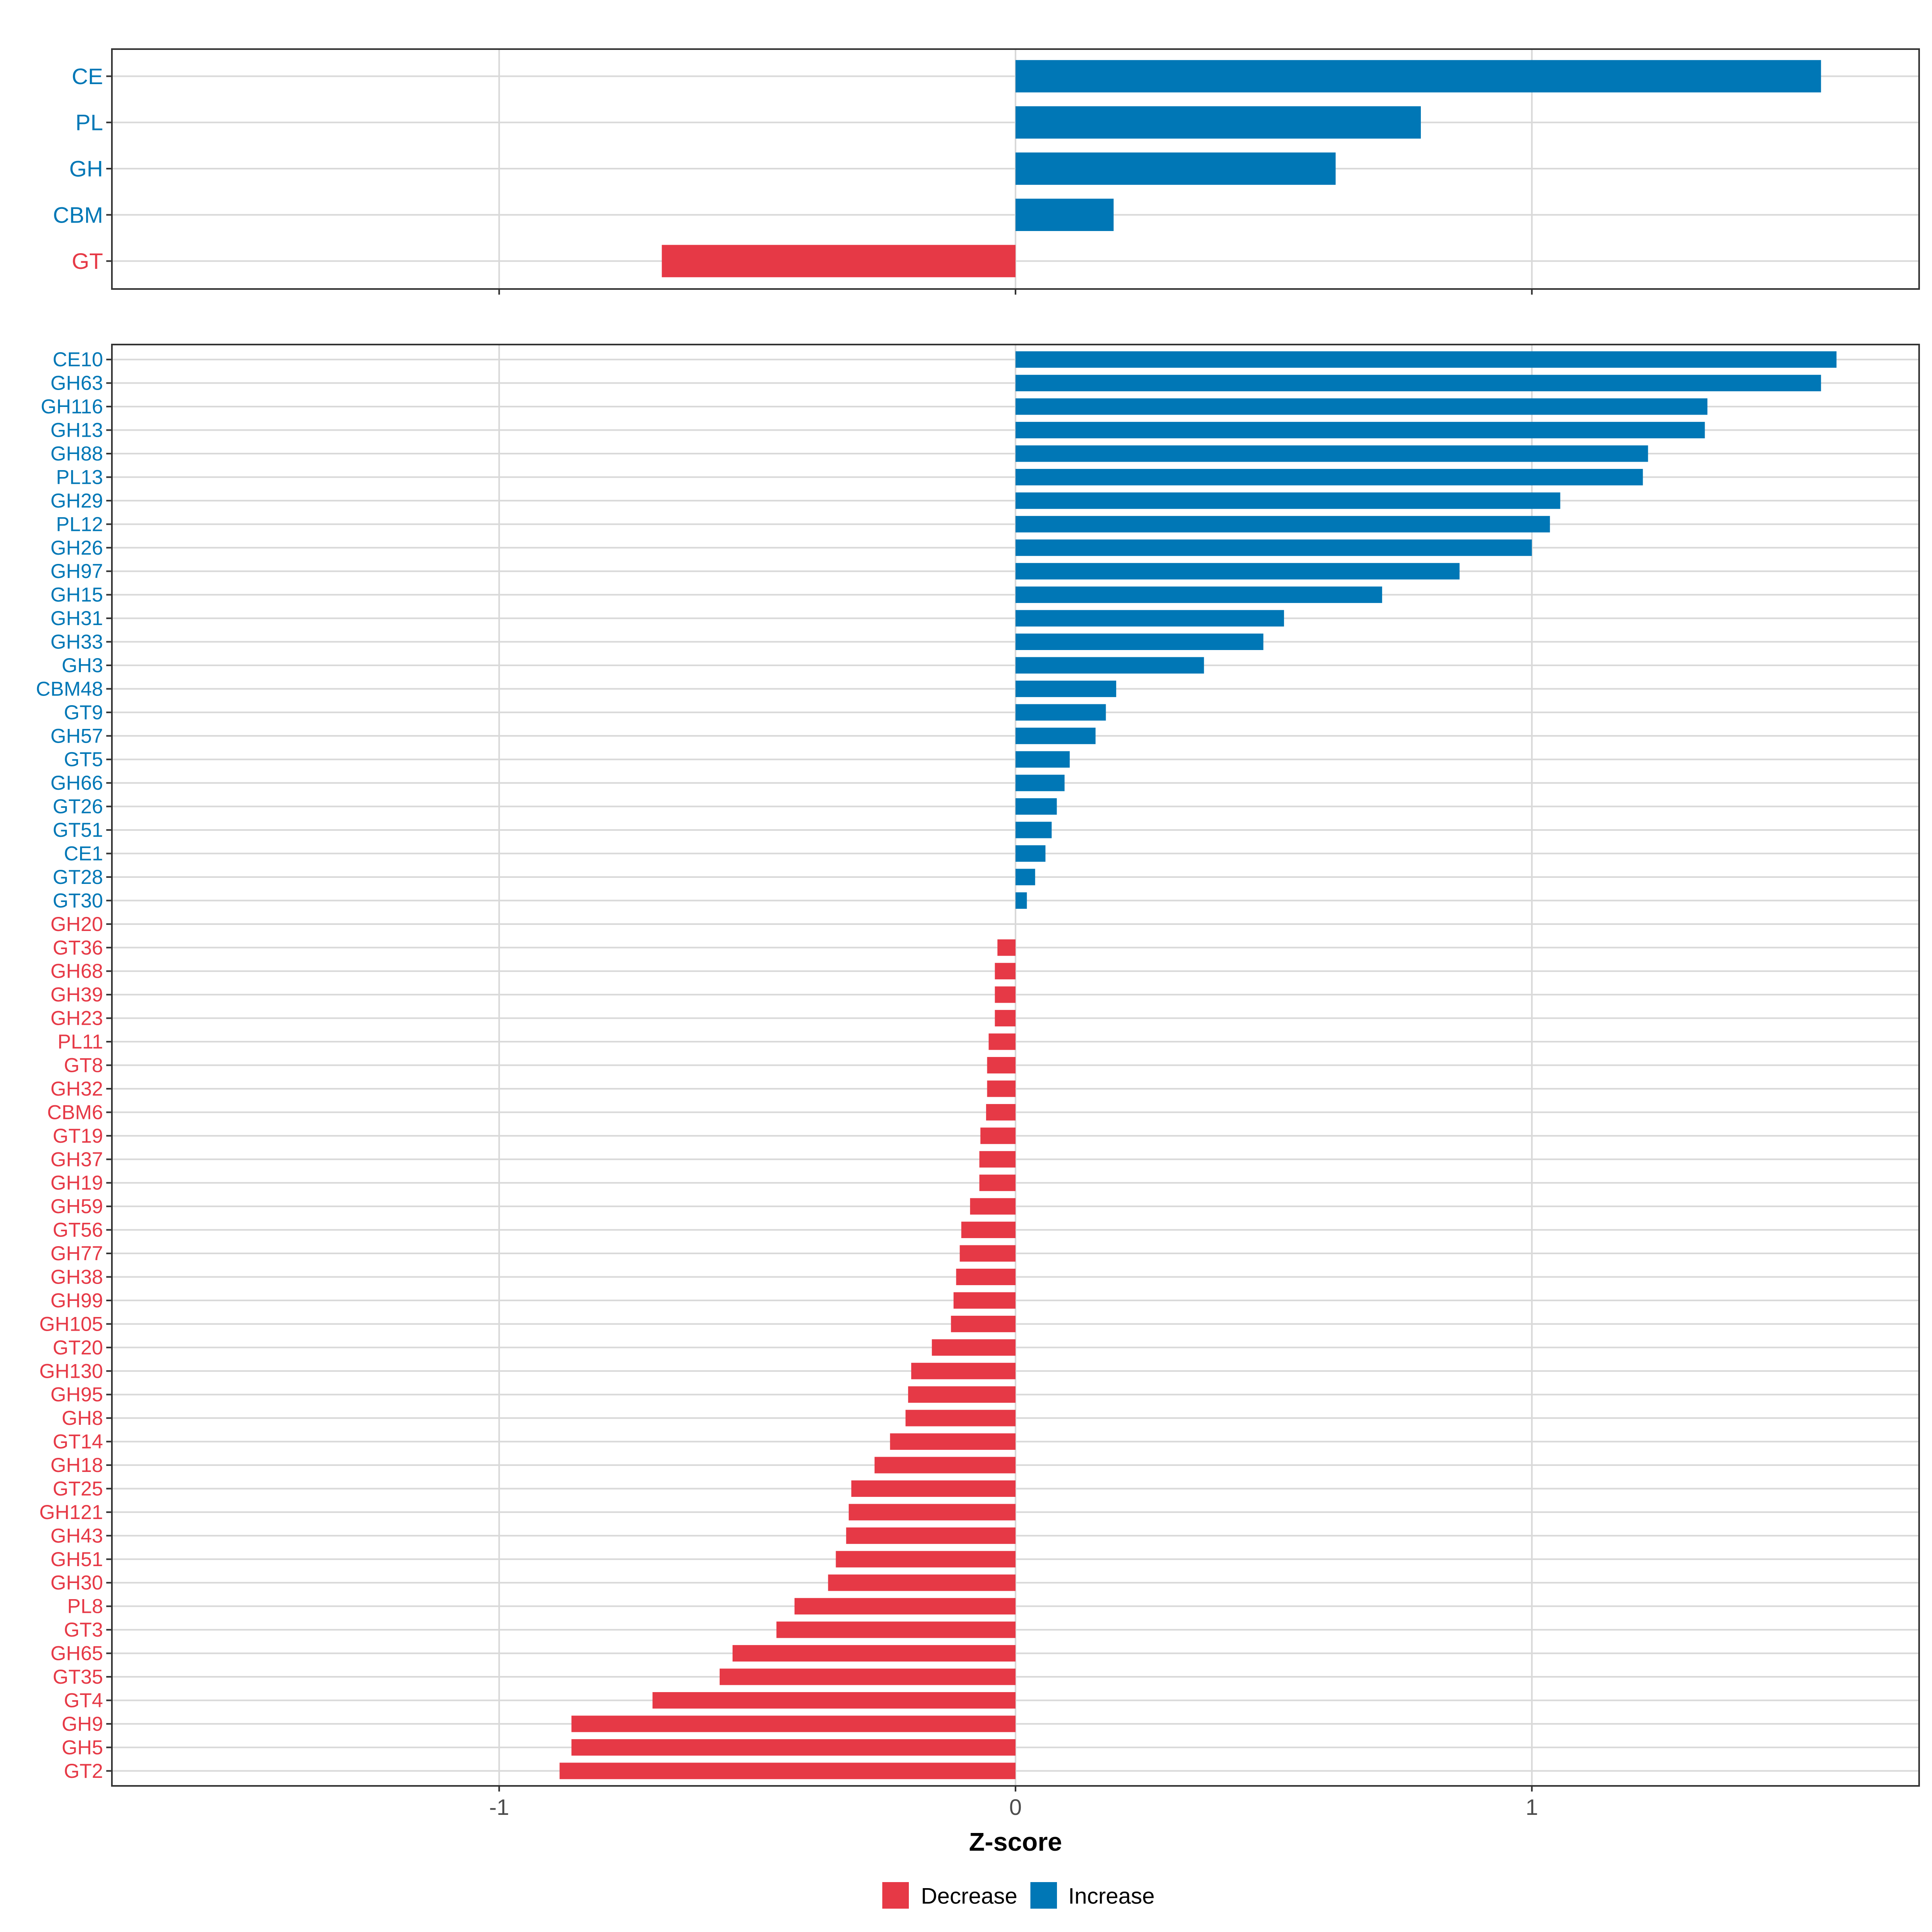  Describe the element at coordinates (89, 122) in the screenshot. I see `y-tick-label: PL` at that location.